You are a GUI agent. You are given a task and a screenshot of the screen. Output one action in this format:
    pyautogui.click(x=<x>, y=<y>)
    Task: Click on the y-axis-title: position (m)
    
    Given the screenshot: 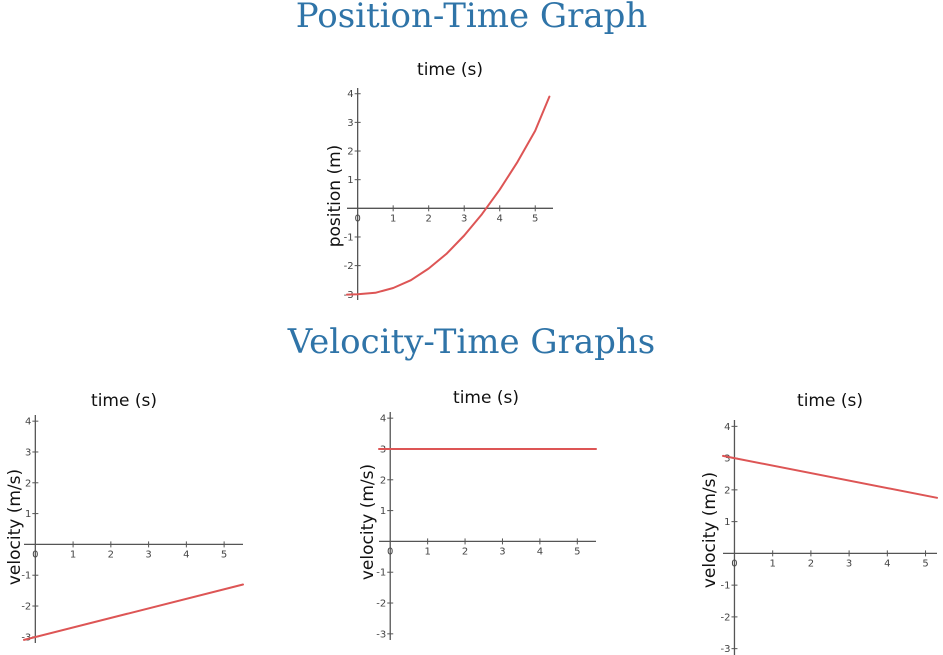 What is the action you would take?
    pyautogui.click(x=335, y=196)
    